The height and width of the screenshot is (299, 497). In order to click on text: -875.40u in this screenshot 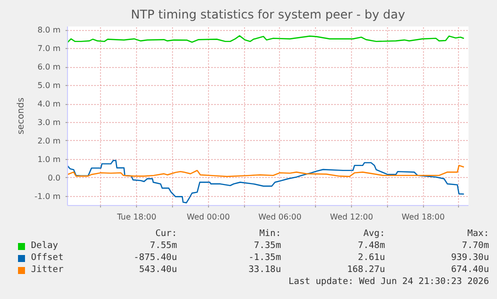, I will do `click(155, 258)`.